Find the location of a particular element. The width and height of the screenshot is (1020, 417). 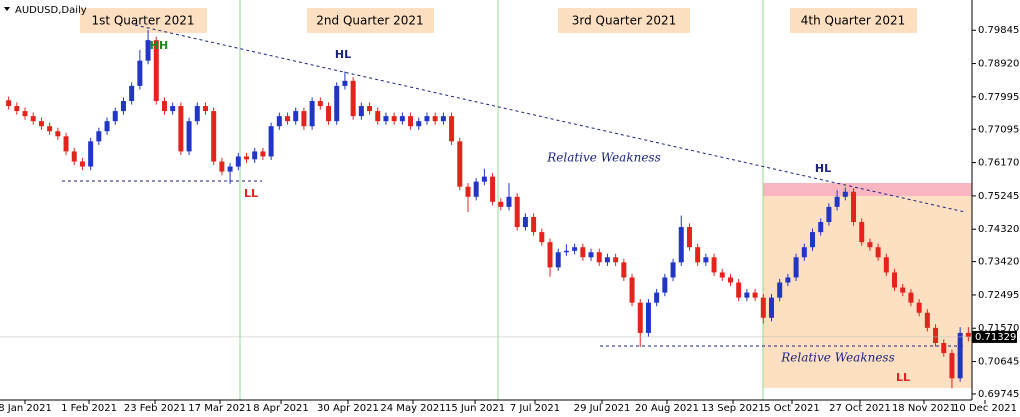

x-tick-label: 18 Nov 2021 is located at coordinates (924, 408).